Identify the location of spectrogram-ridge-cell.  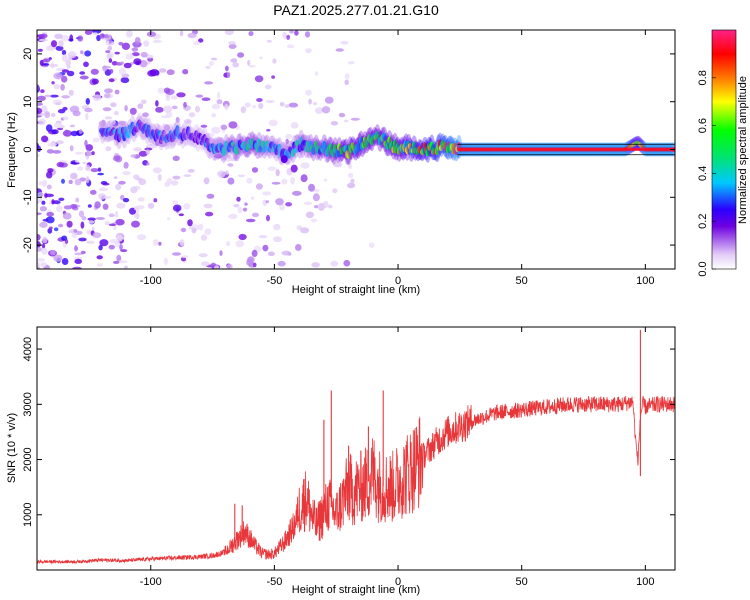
(431, 146).